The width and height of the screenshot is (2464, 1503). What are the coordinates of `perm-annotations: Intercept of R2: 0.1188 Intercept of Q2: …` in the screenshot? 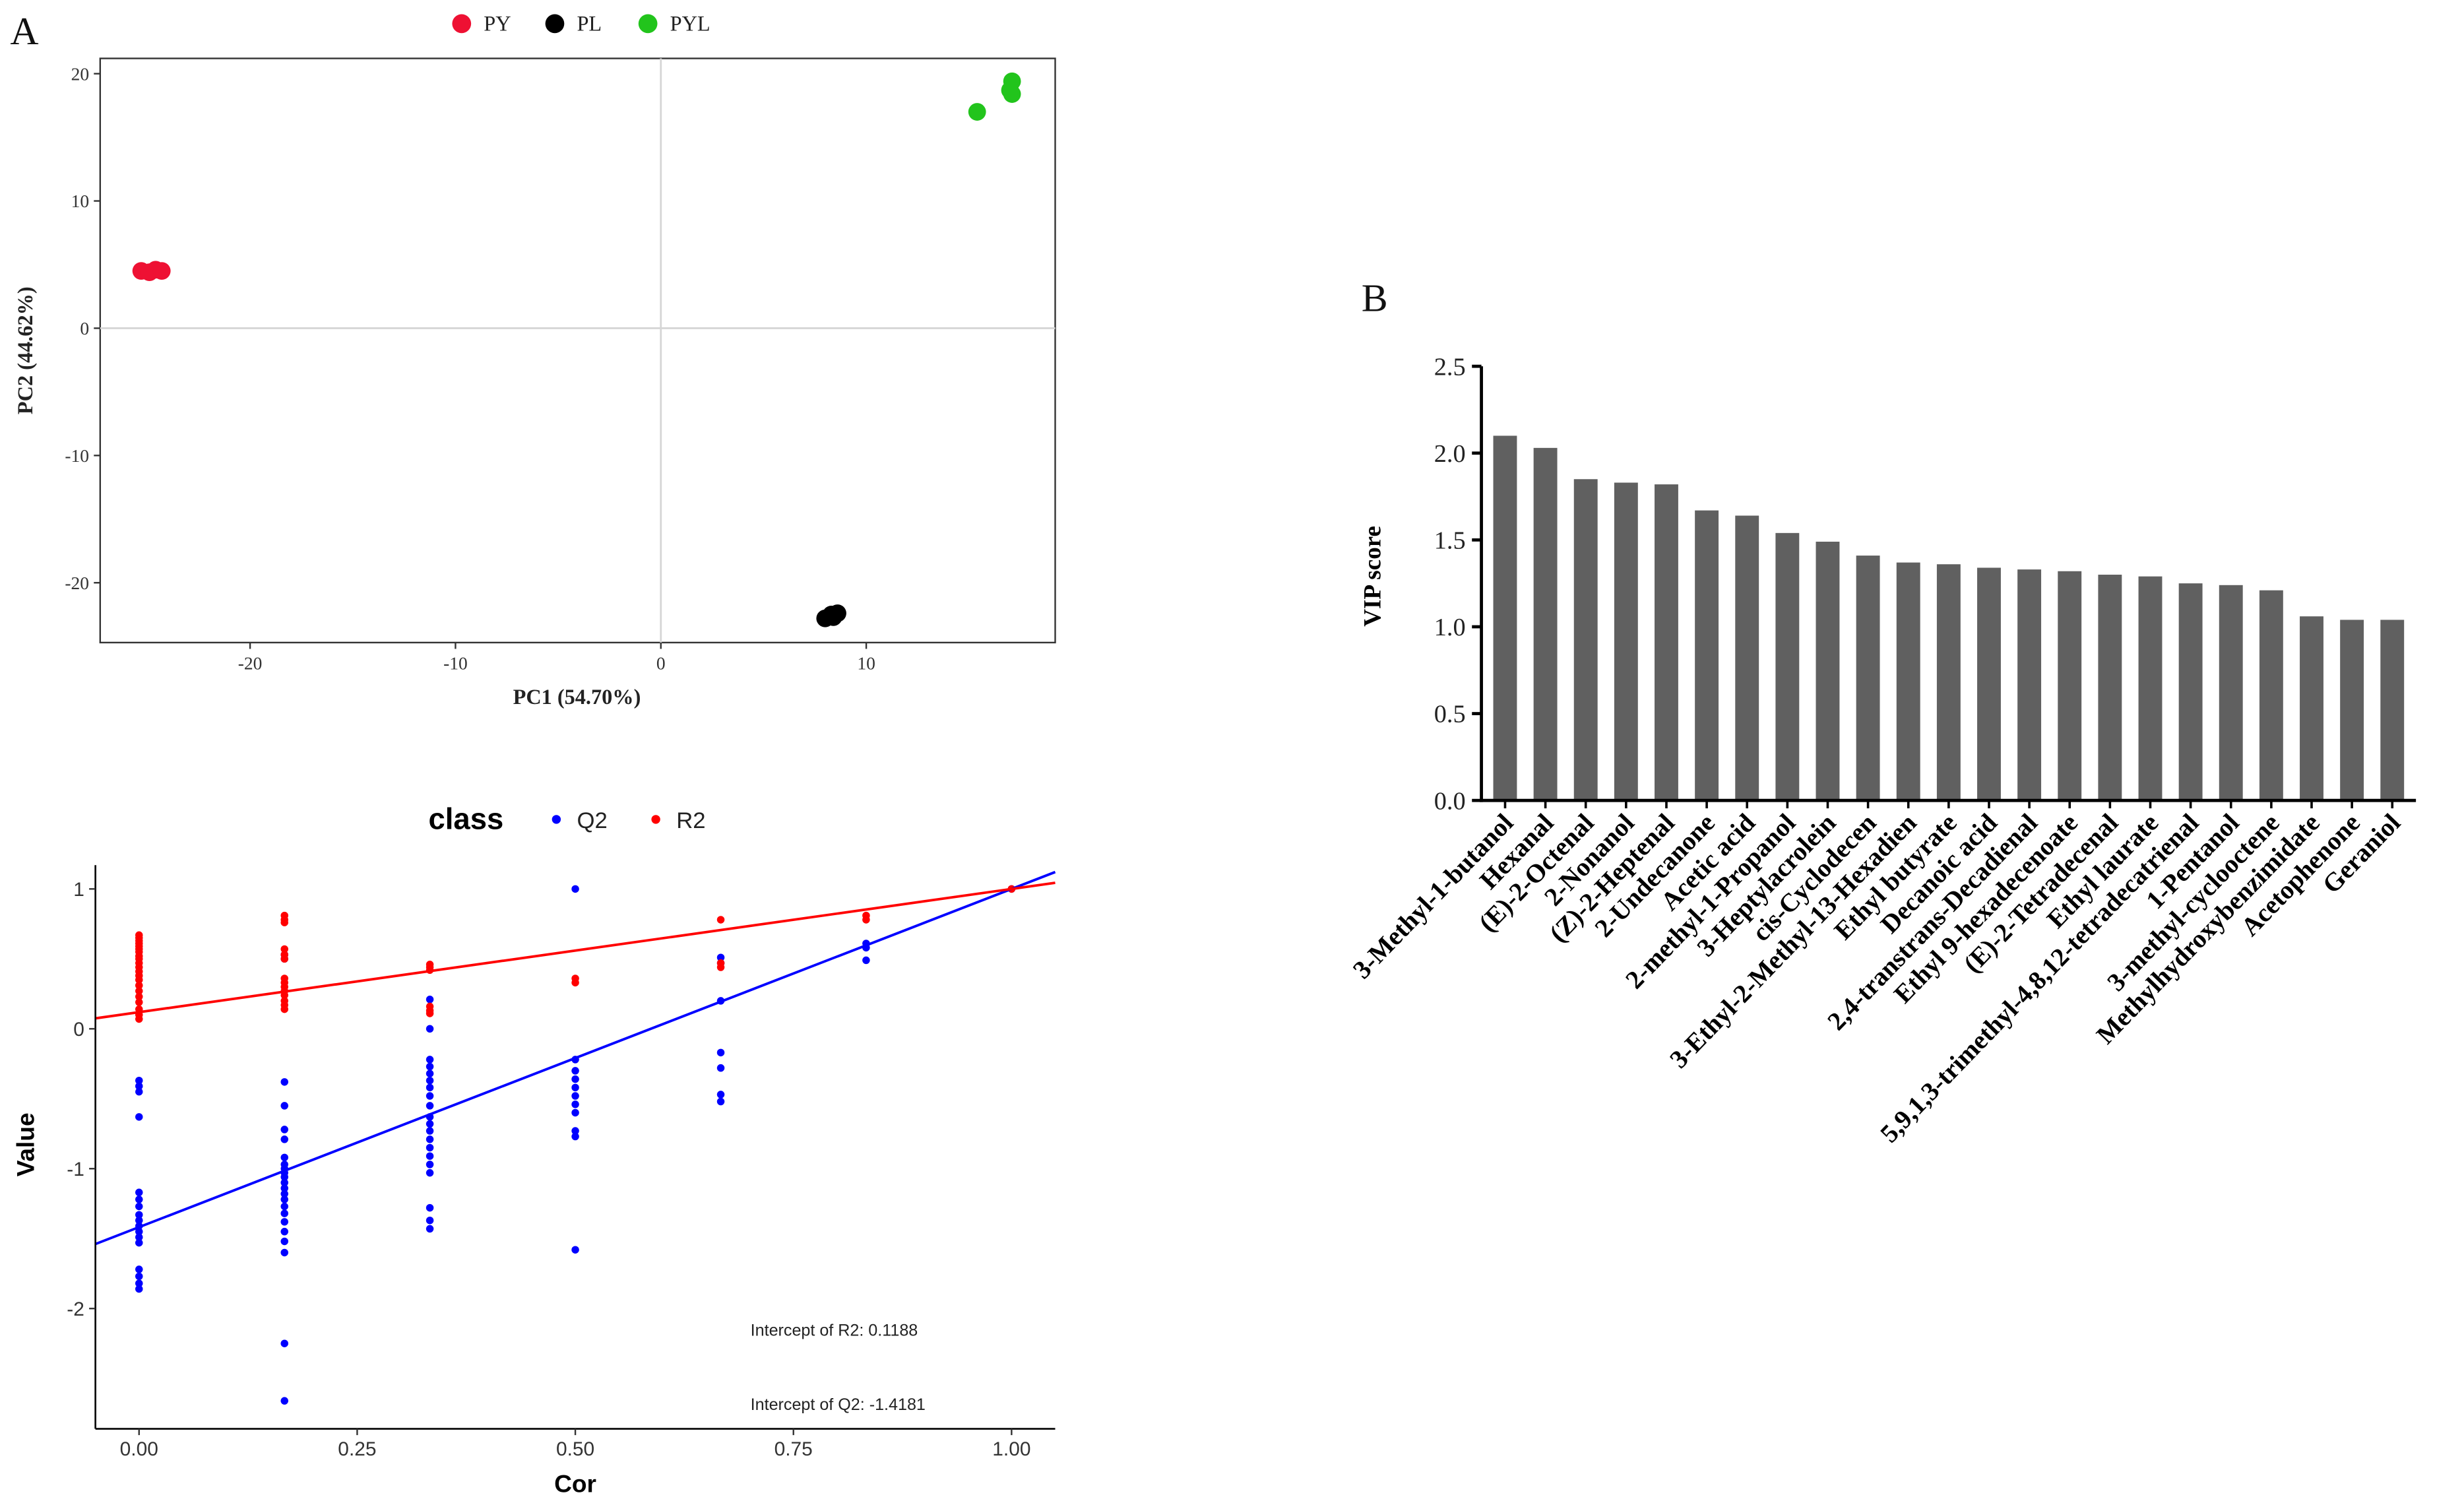 It's located at (838, 1367).